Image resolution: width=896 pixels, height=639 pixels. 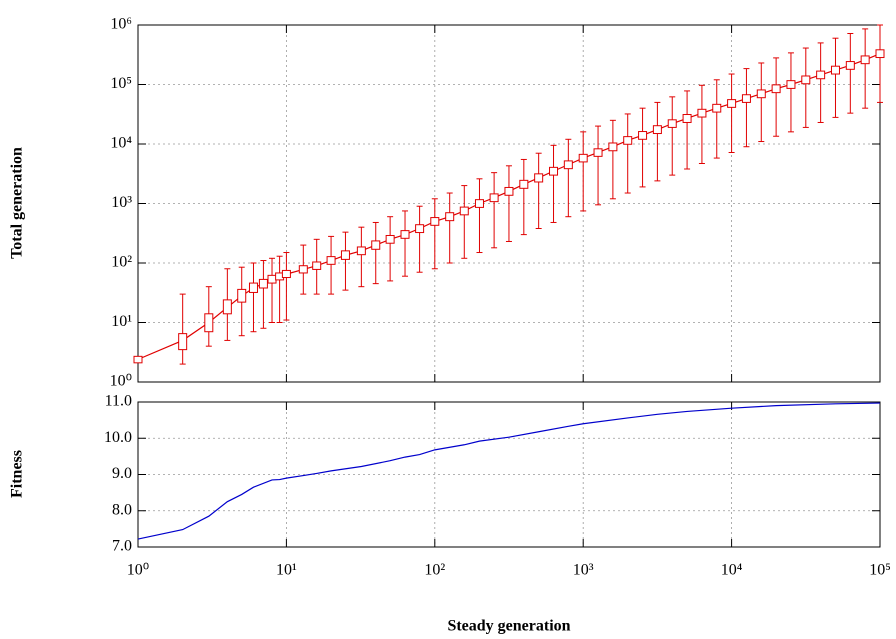 What do you see at coordinates (121, 83) in the screenshot?
I see `y-tick-label: 10⁵` at bounding box center [121, 83].